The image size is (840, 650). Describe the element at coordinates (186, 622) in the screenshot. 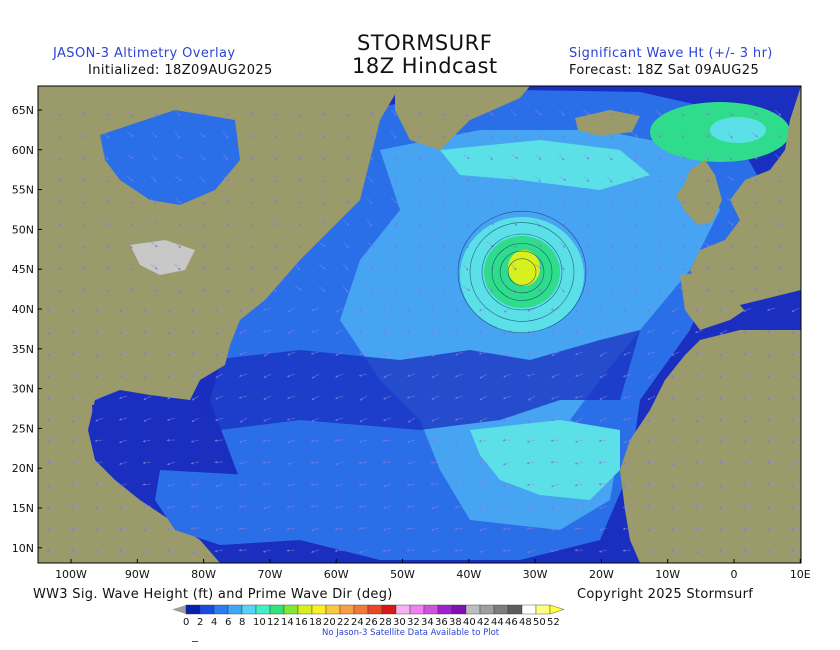

I see `legend-value: 0` at that location.